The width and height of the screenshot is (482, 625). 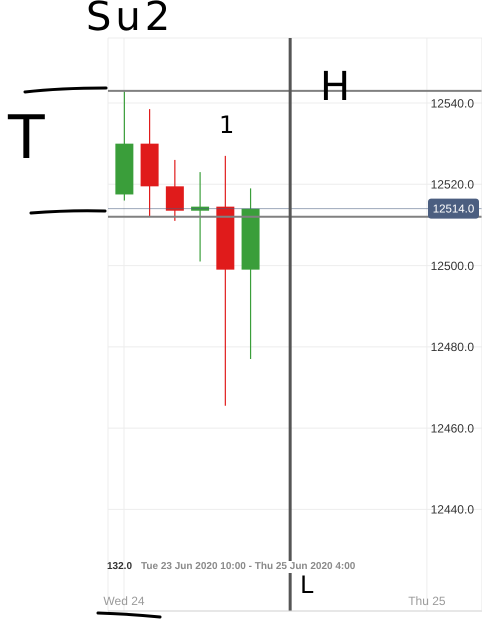 What do you see at coordinates (453, 210) in the screenshot?
I see `ref-line-label: 12514.0` at bounding box center [453, 210].